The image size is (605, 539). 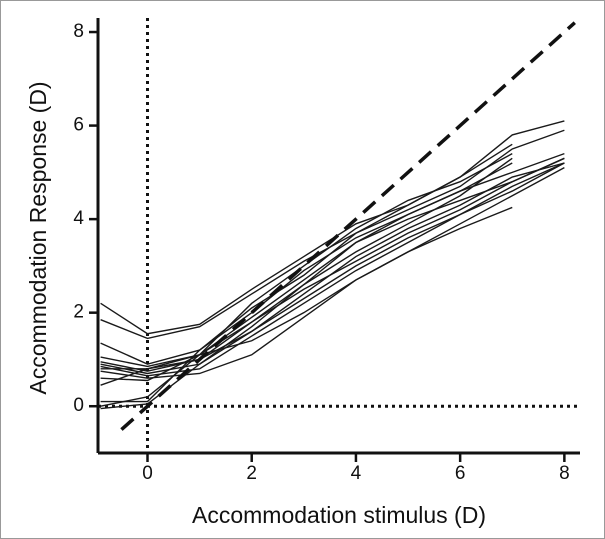 What do you see at coordinates (356, 473) in the screenshot?
I see `x-tick-label: 4` at bounding box center [356, 473].